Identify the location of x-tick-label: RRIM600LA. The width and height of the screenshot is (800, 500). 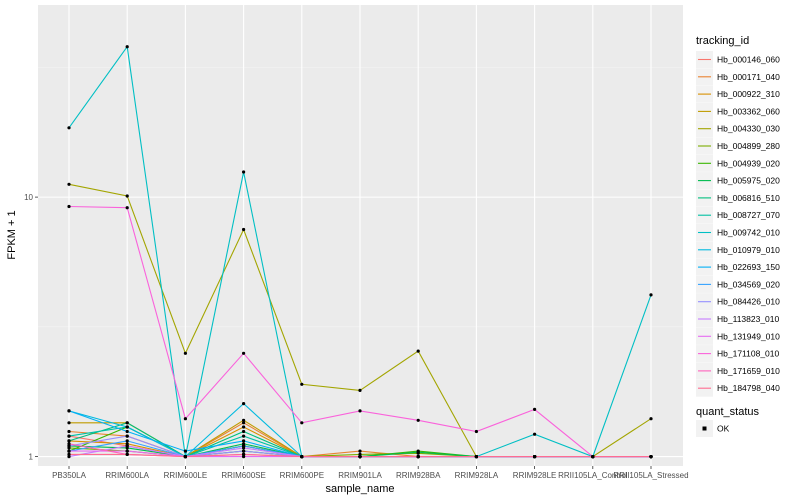
(127, 475).